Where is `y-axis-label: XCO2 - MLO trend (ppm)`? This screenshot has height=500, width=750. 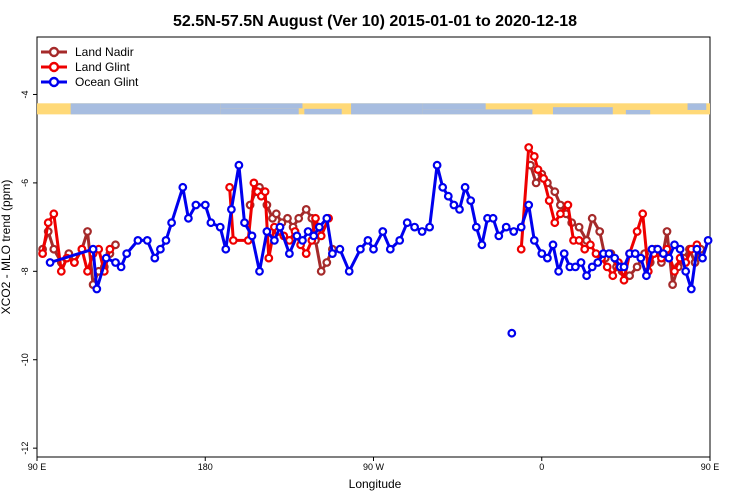 y-axis-label: XCO2 - MLO trend (ppm) is located at coordinates (6, 247).